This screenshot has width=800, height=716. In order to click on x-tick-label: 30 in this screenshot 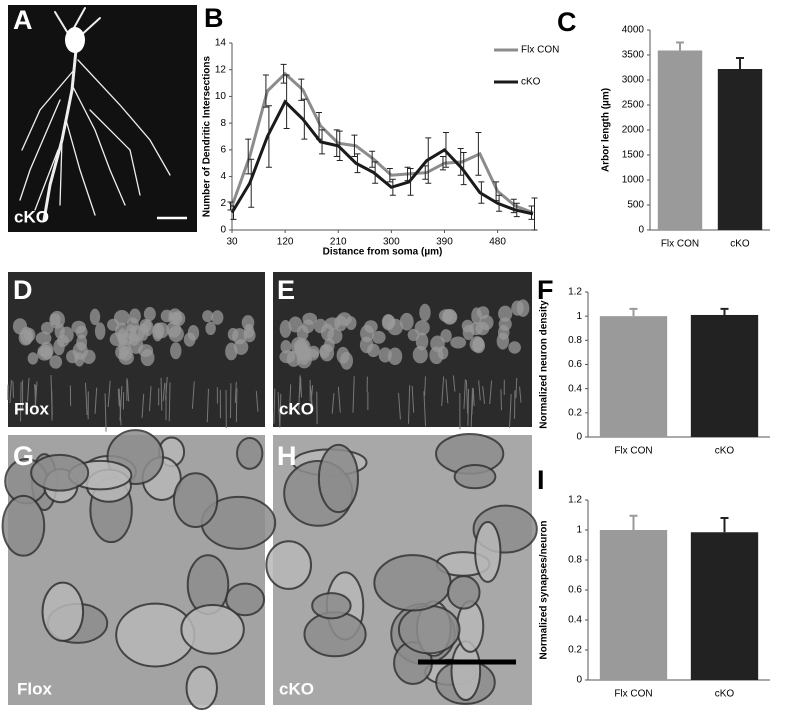, I will do `click(232, 242)`.